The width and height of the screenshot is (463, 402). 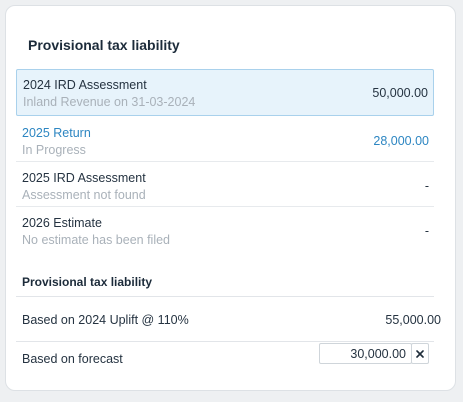 I want to click on forecast-input, so click(x=365, y=353).